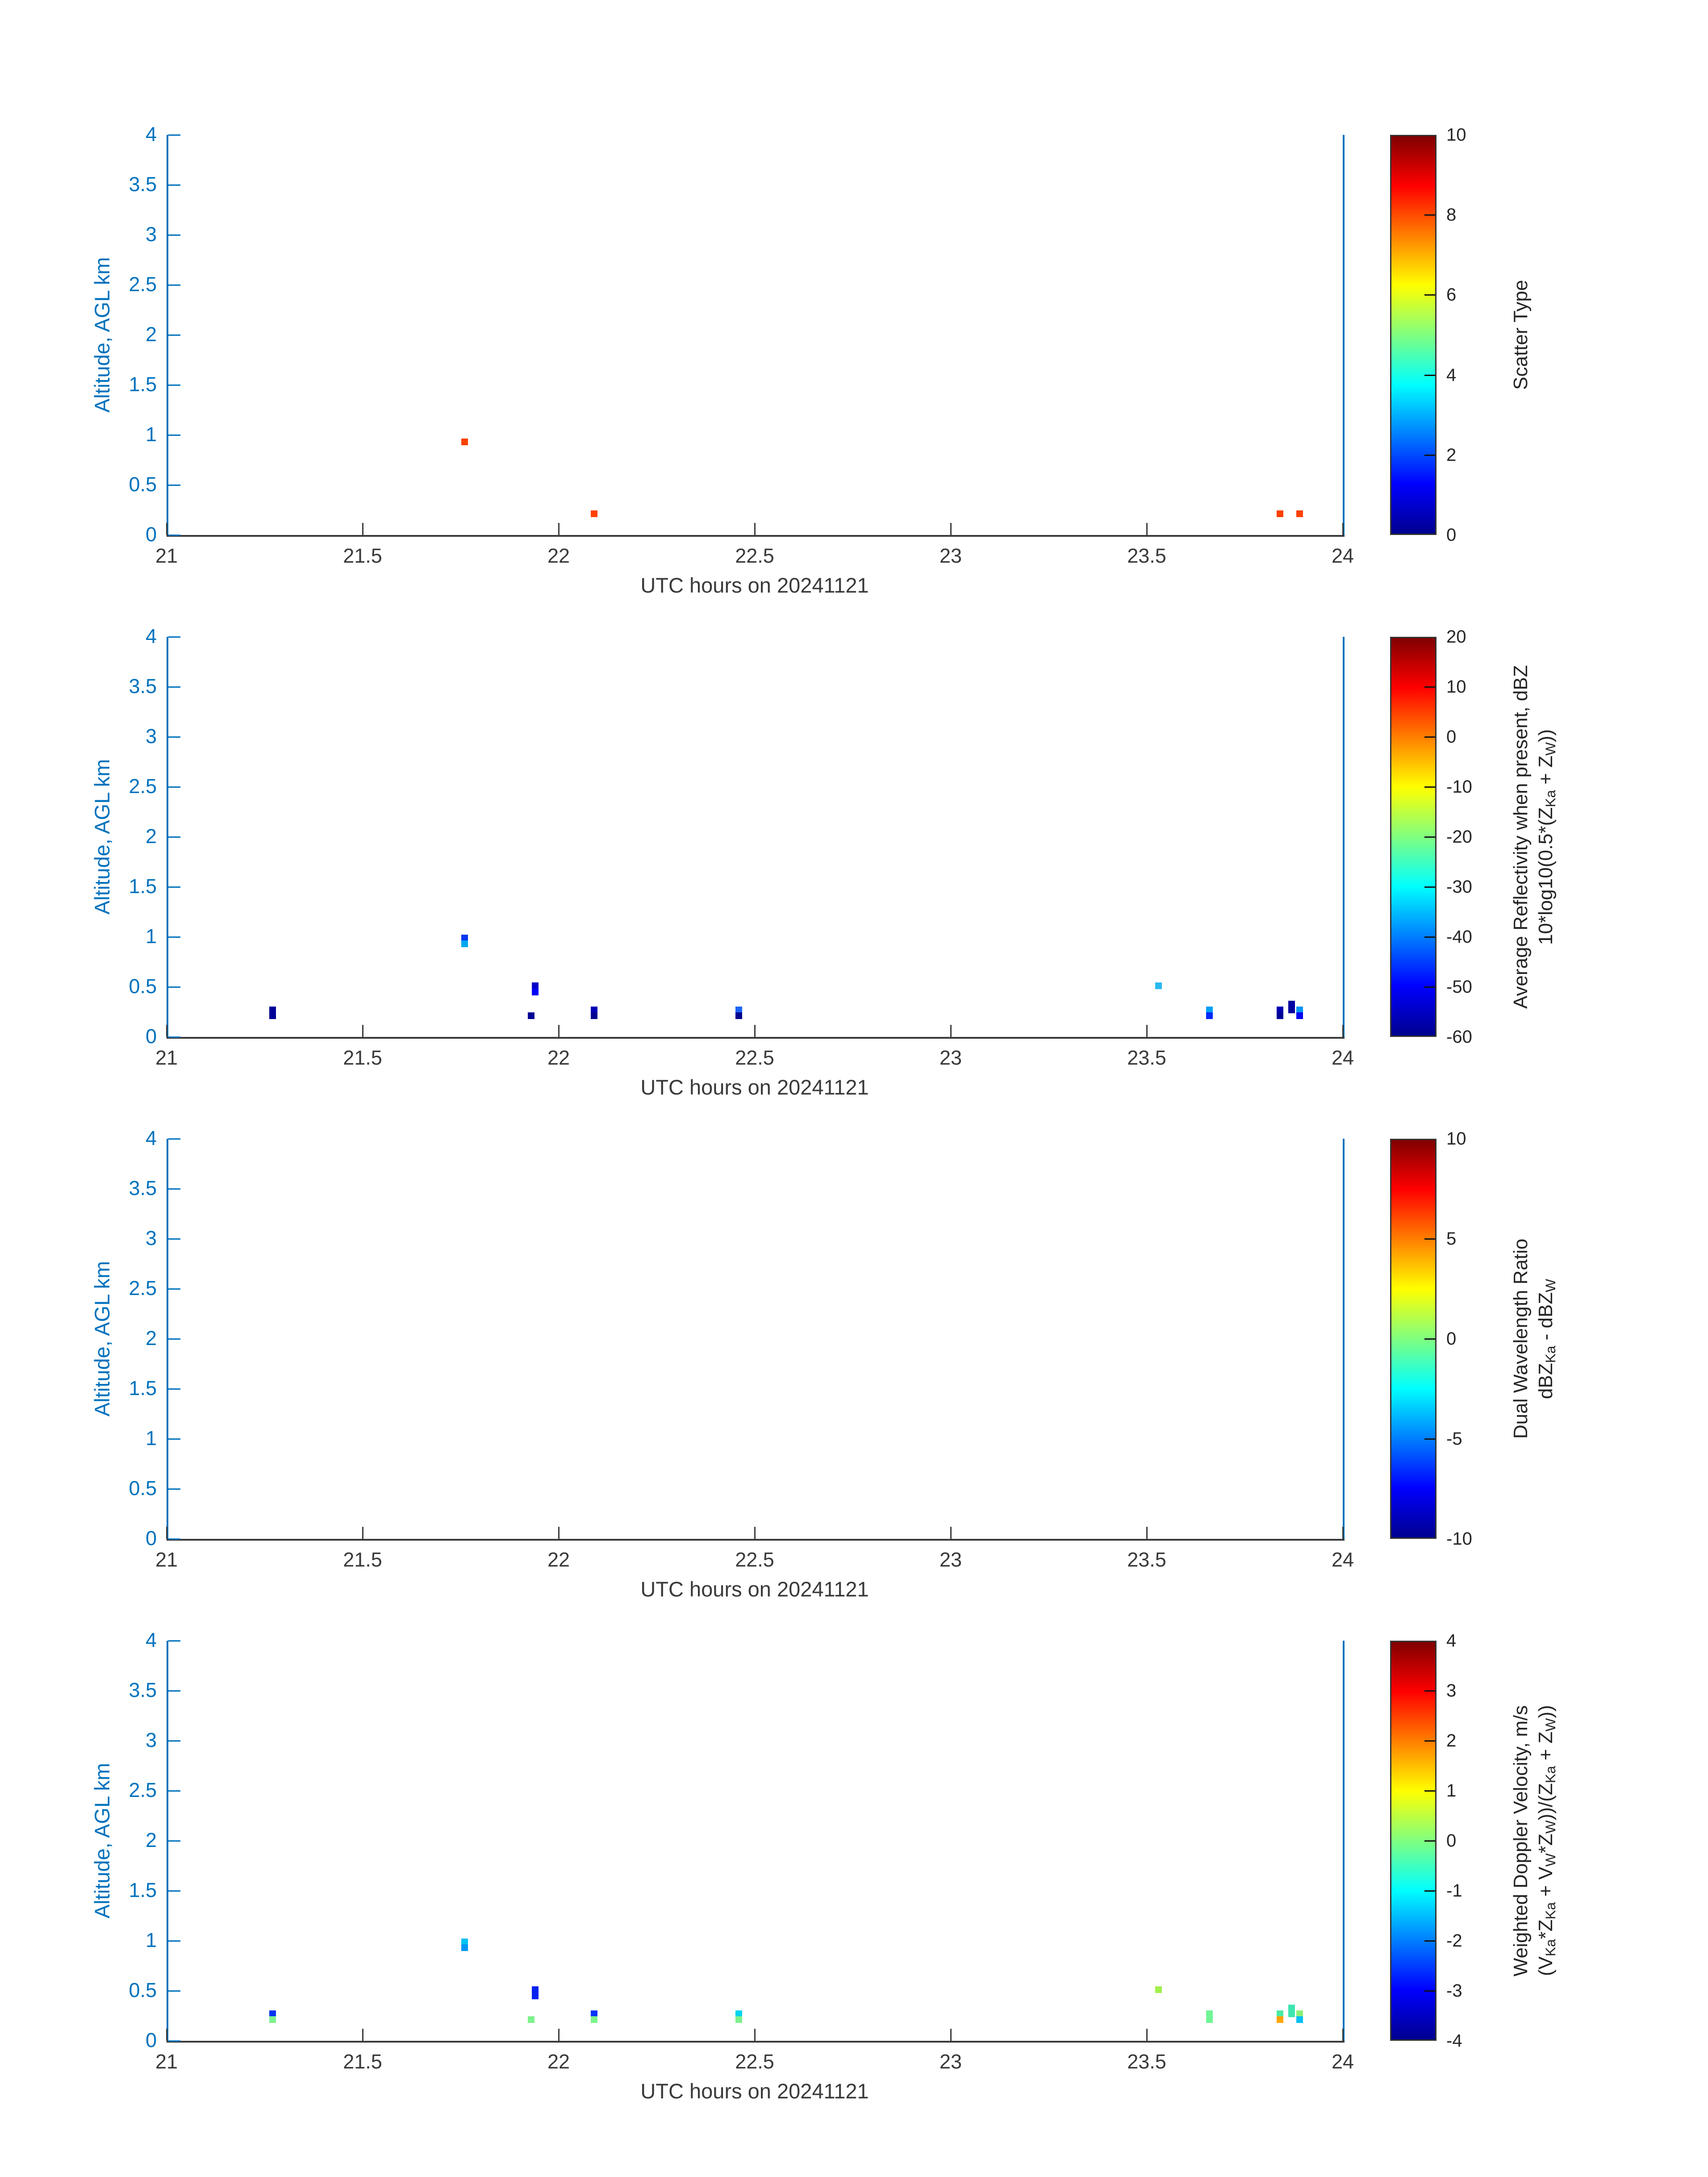 This screenshot has width=1708, height=2177. I want to click on colorbar-label-line: (VKa*ZKa + VW*ZW))/(ZKa + ZW)), so click(1546, 1840).